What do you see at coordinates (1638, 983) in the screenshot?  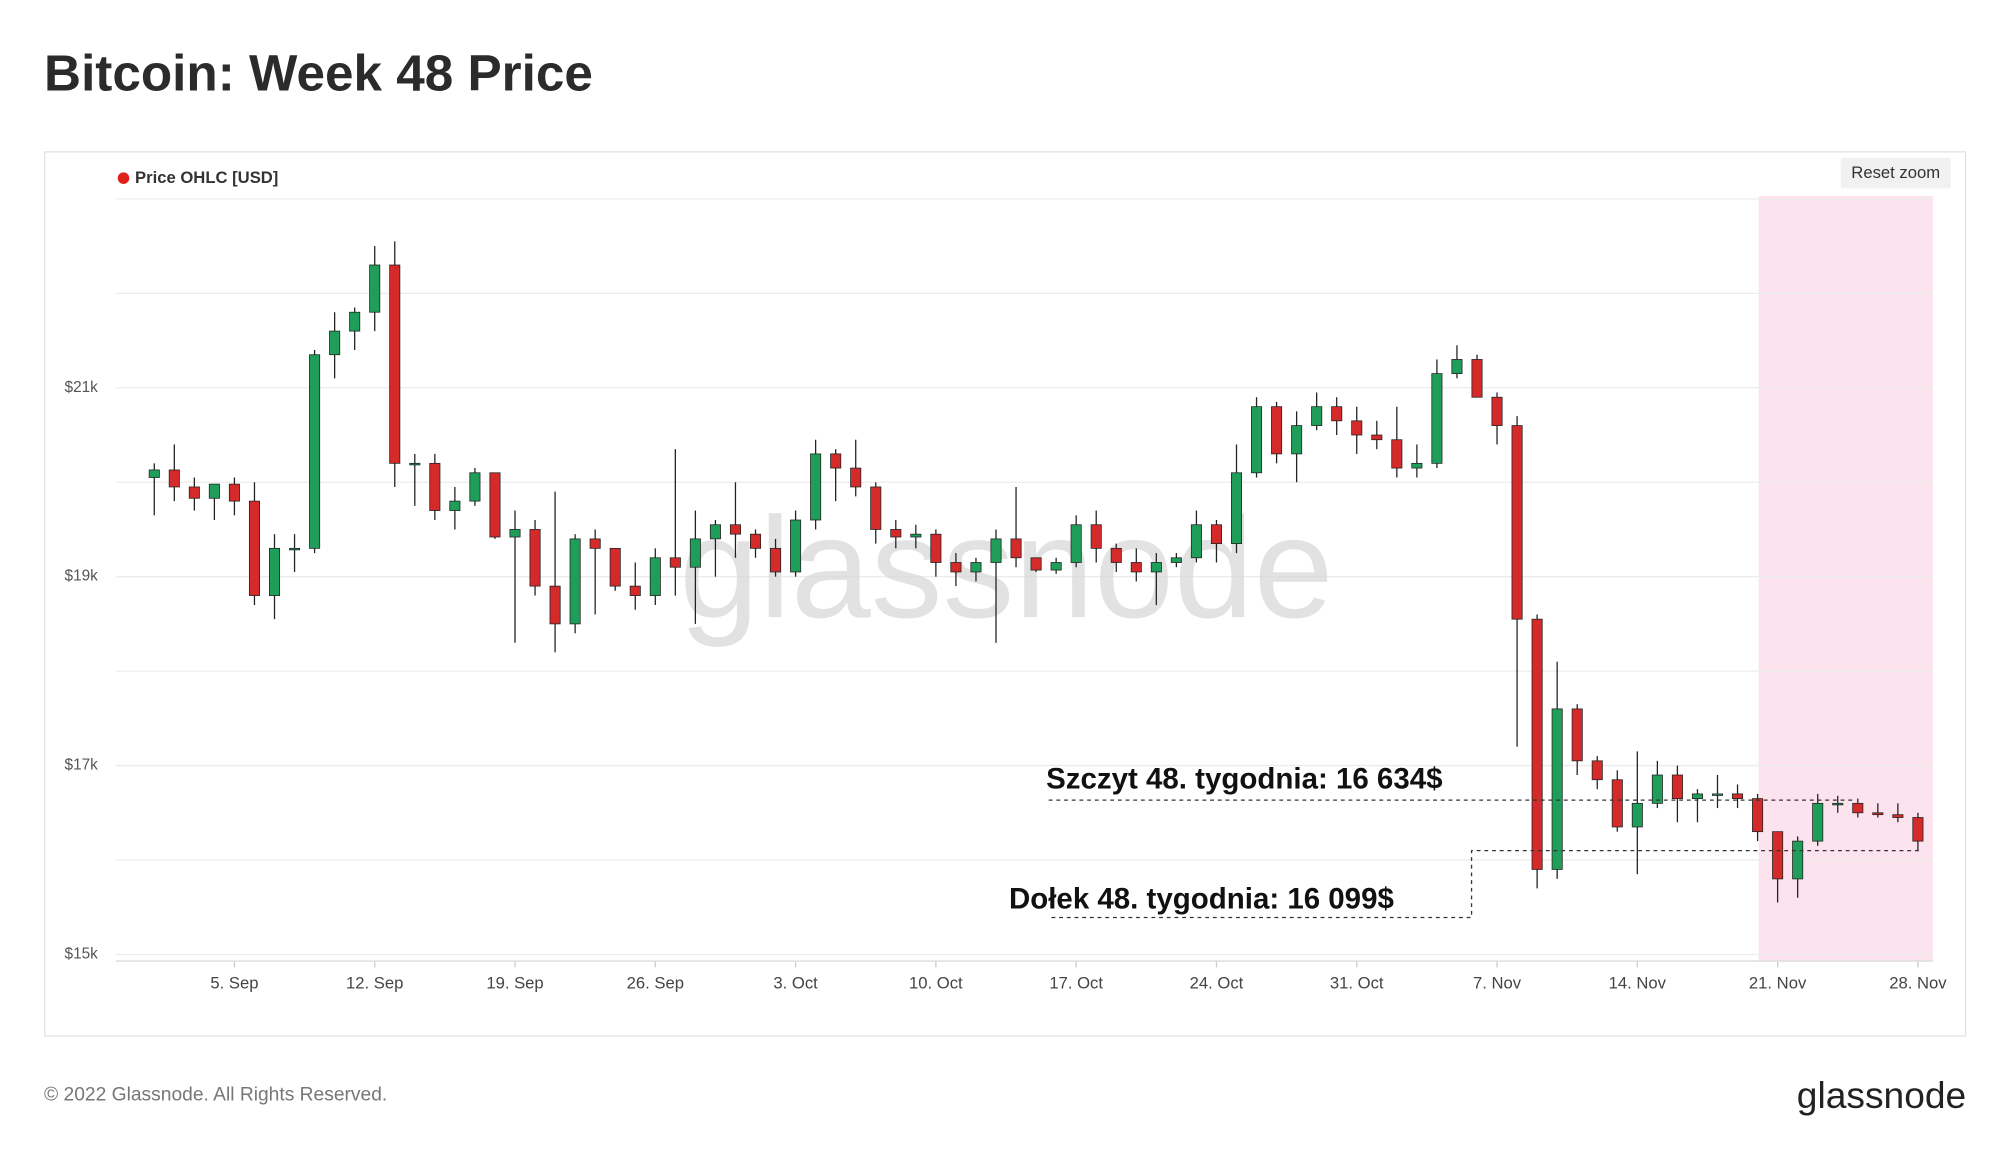 I see `x-tick-label: 14. Nov` at bounding box center [1638, 983].